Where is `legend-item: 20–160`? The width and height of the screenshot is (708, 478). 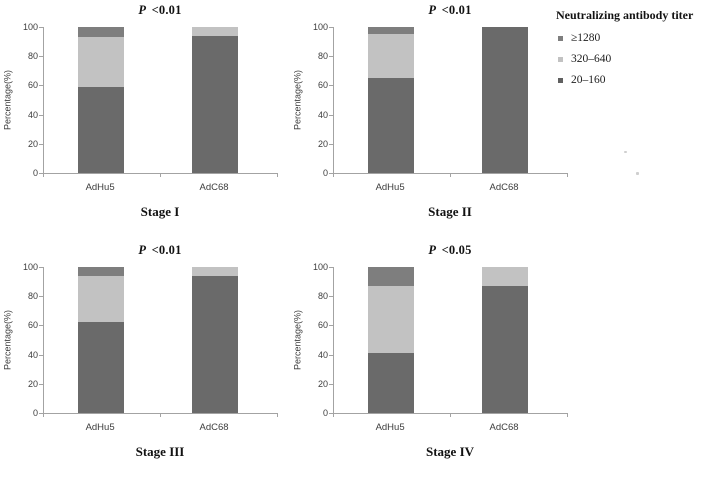 legend-item: 20–160 is located at coordinates (632, 80).